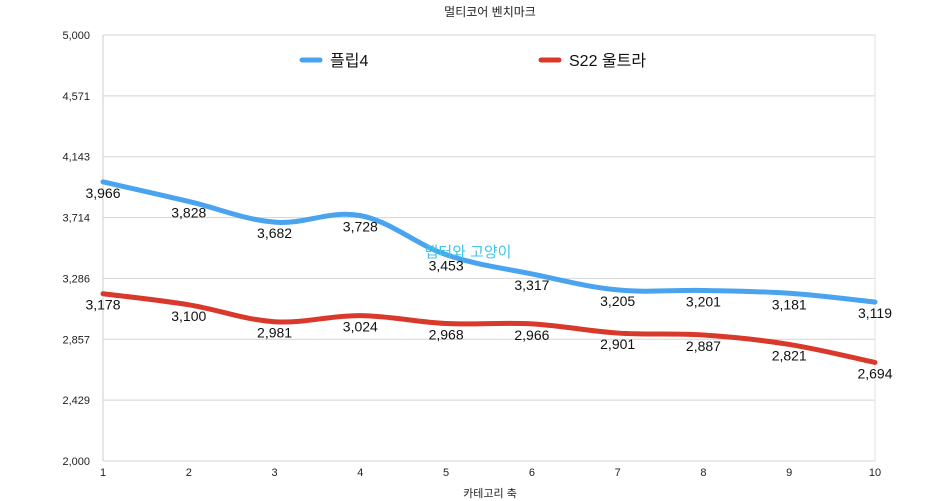 The height and width of the screenshot is (501, 936). Describe the element at coordinates (360, 473) in the screenshot. I see `x-tick-label: 4` at that location.